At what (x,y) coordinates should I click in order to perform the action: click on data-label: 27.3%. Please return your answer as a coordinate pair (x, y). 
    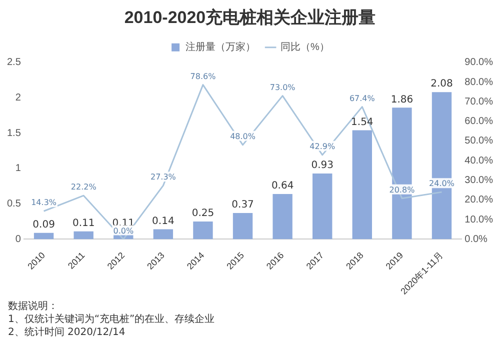
    Looking at the image, I should click on (163, 177).